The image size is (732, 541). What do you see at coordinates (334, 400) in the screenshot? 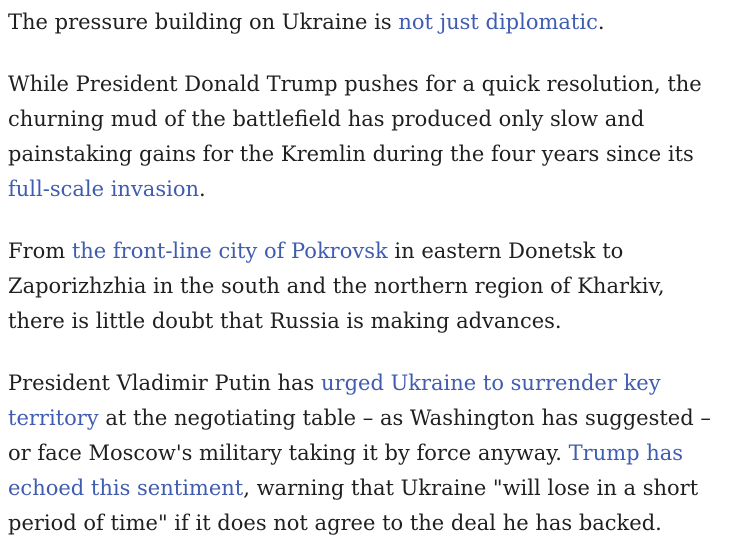
I see `inline-link: urged Ukraine to surrender key territory` at bounding box center [334, 400].